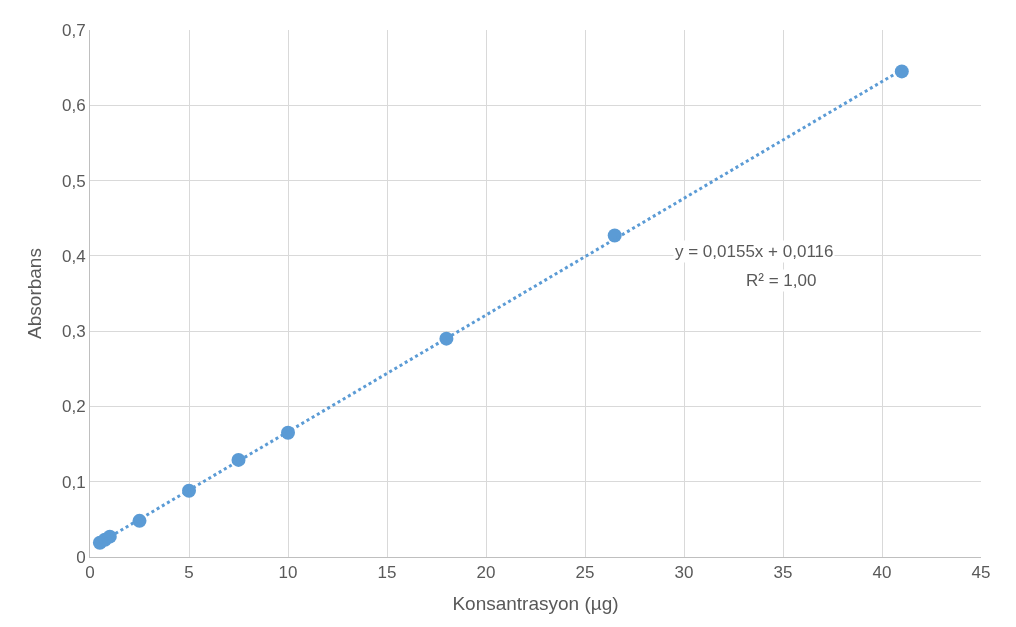 This screenshot has width=1016, height=627. I want to click on x-tick-label: 45, so click(981, 573).